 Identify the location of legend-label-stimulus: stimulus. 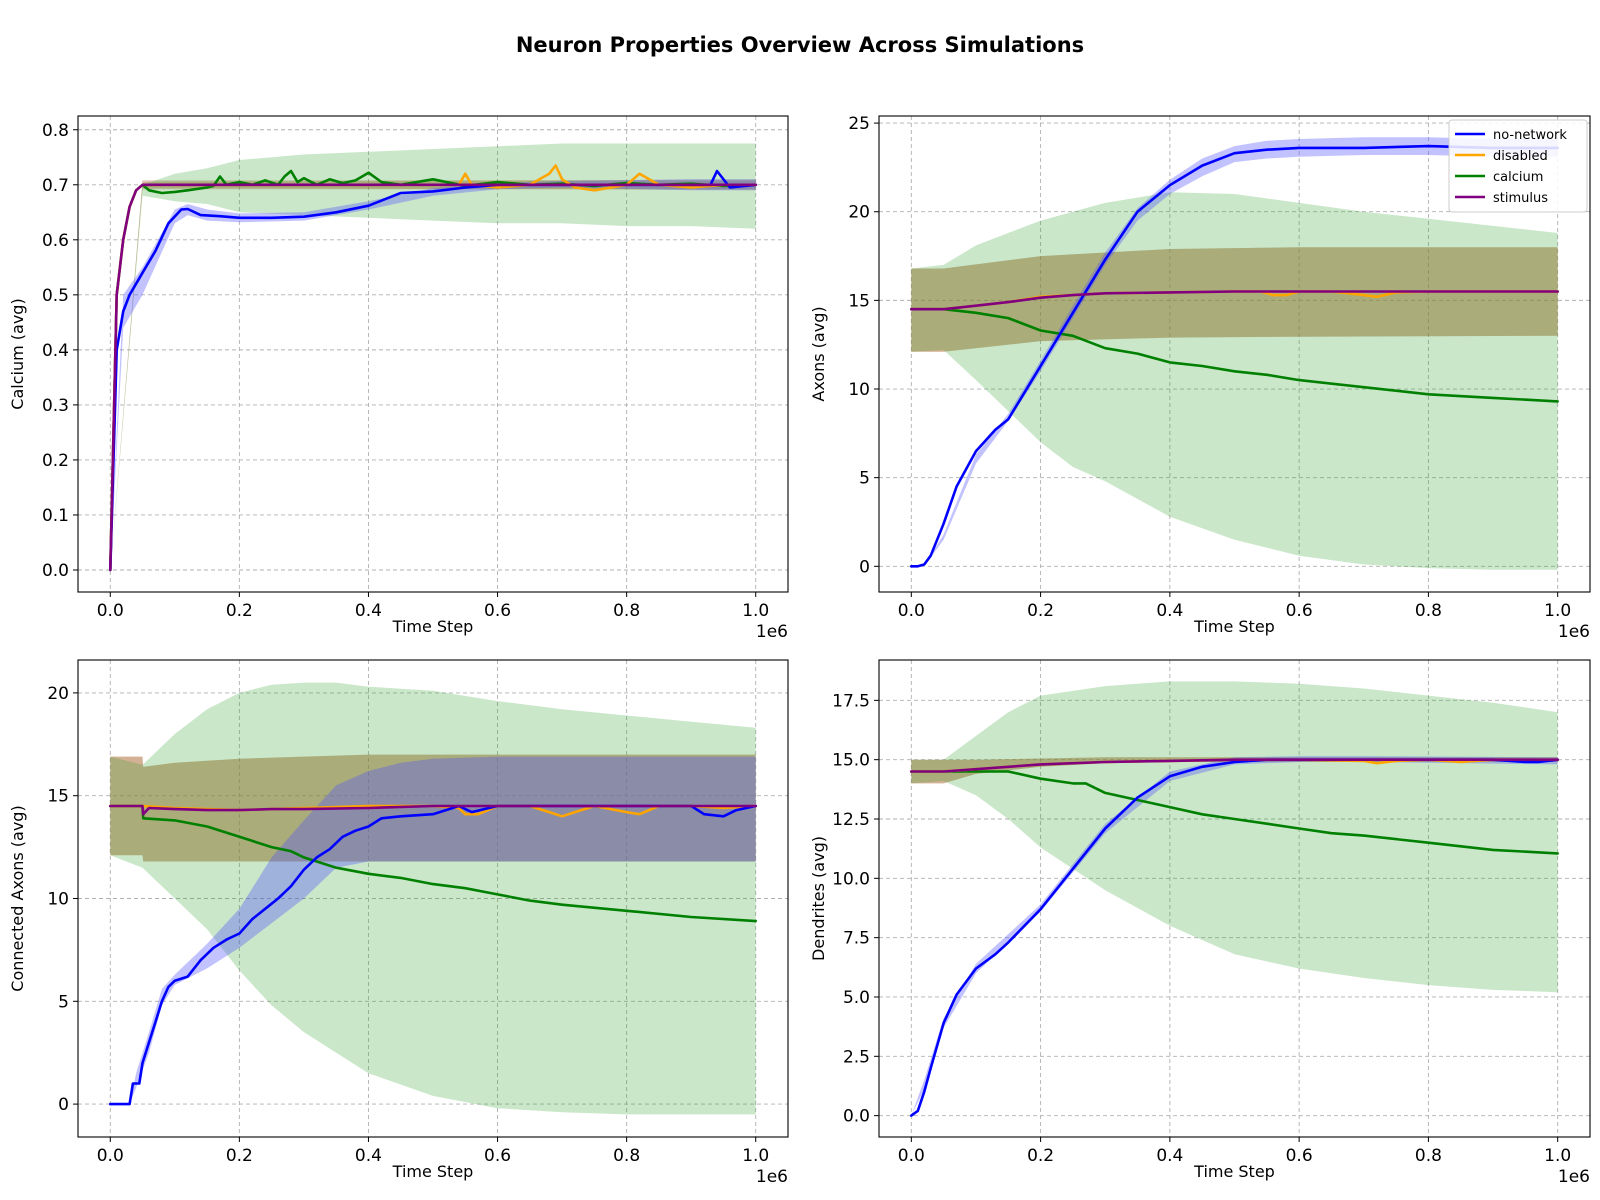
(1520, 198).